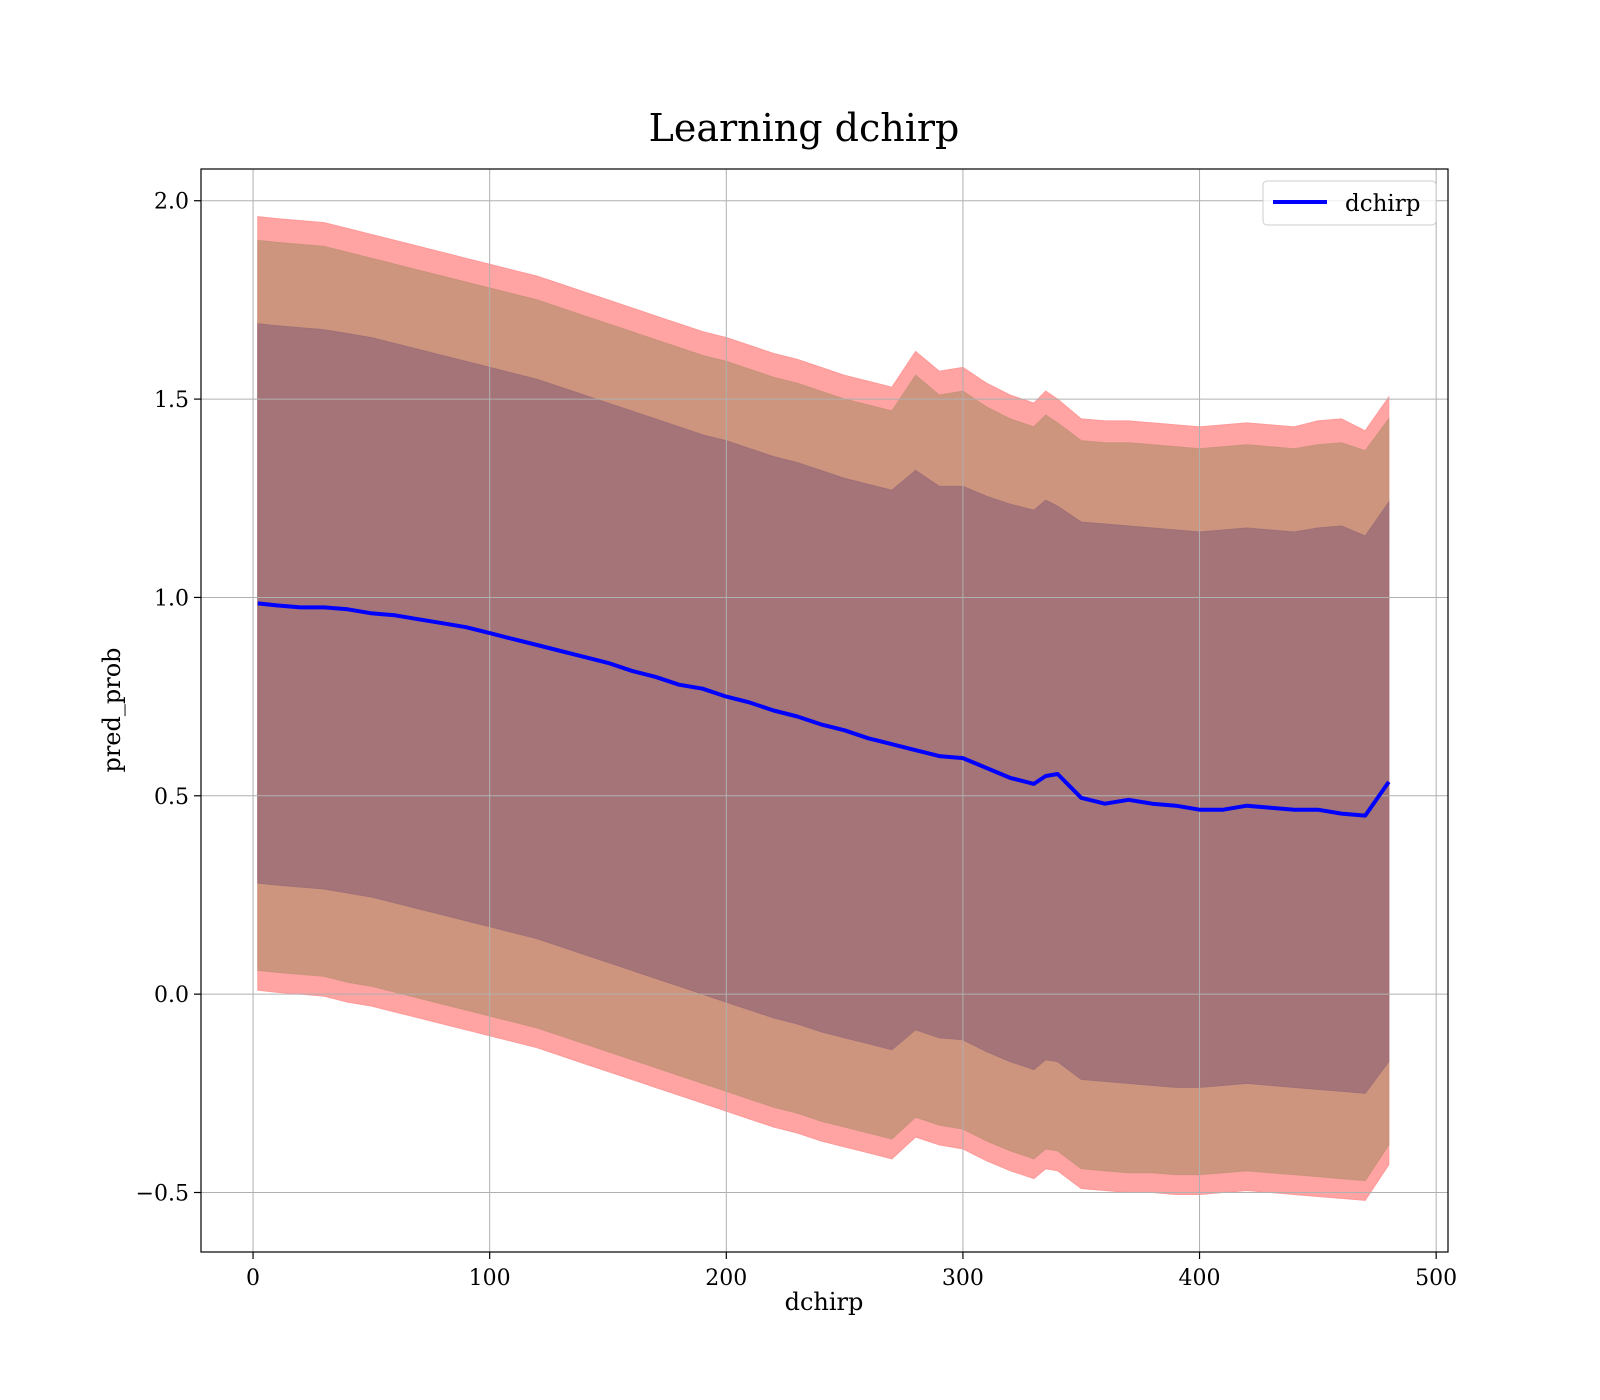  I want to click on y-tick-label: 2.0, so click(171, 202).